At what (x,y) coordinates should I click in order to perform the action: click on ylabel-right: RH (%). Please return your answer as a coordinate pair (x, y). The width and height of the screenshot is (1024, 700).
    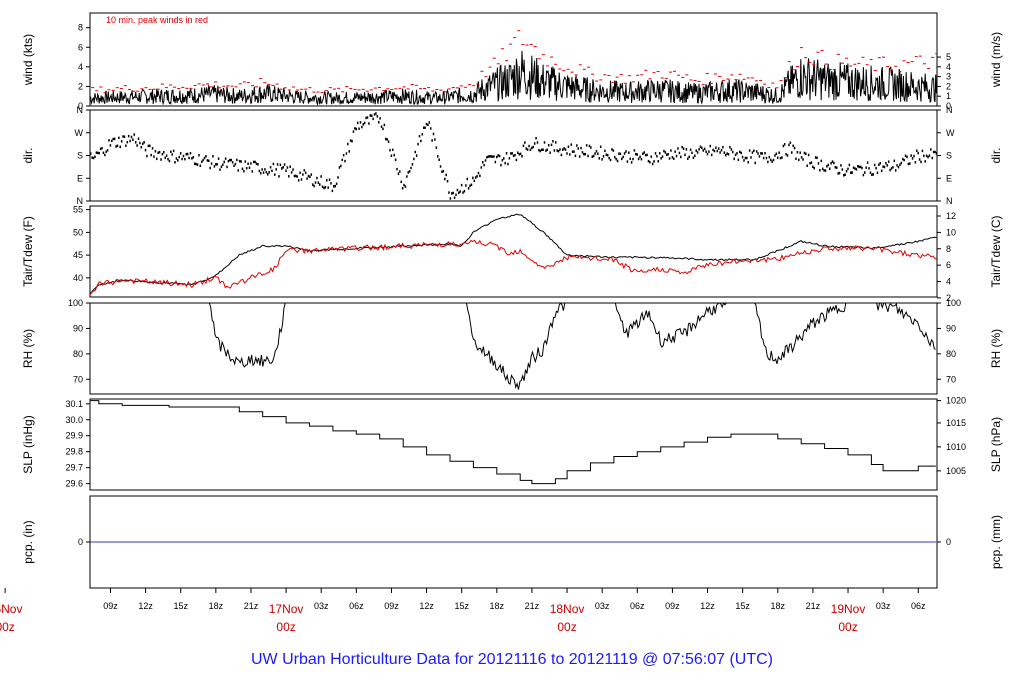
    Looking at the image, I should click on (996, 348).